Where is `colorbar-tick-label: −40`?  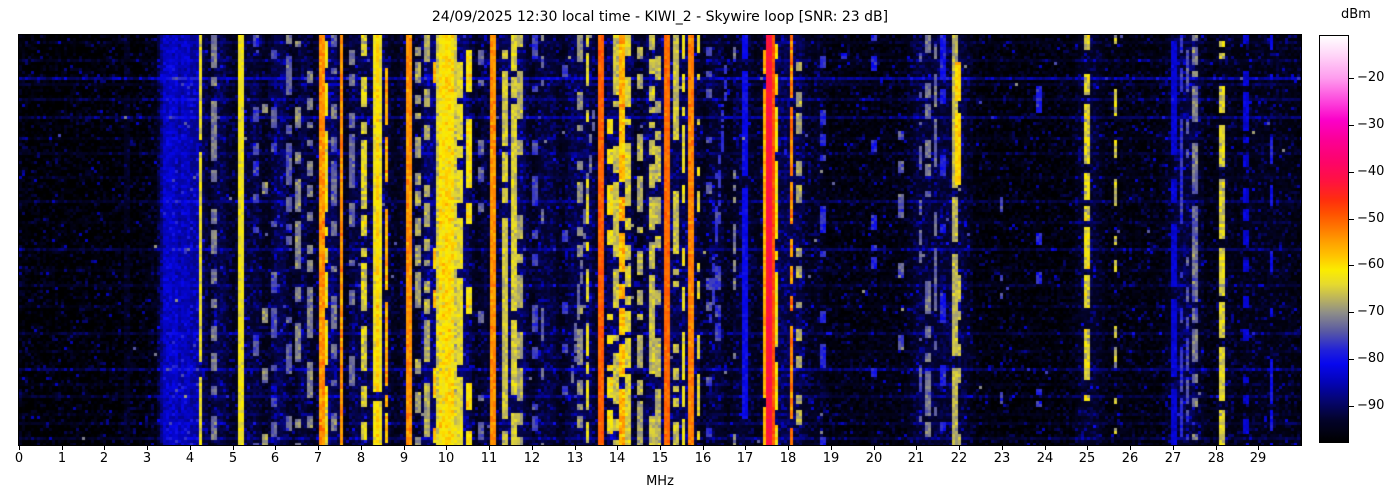 colorbar-tick-label: −40 is located at coordinates (1371, 171).